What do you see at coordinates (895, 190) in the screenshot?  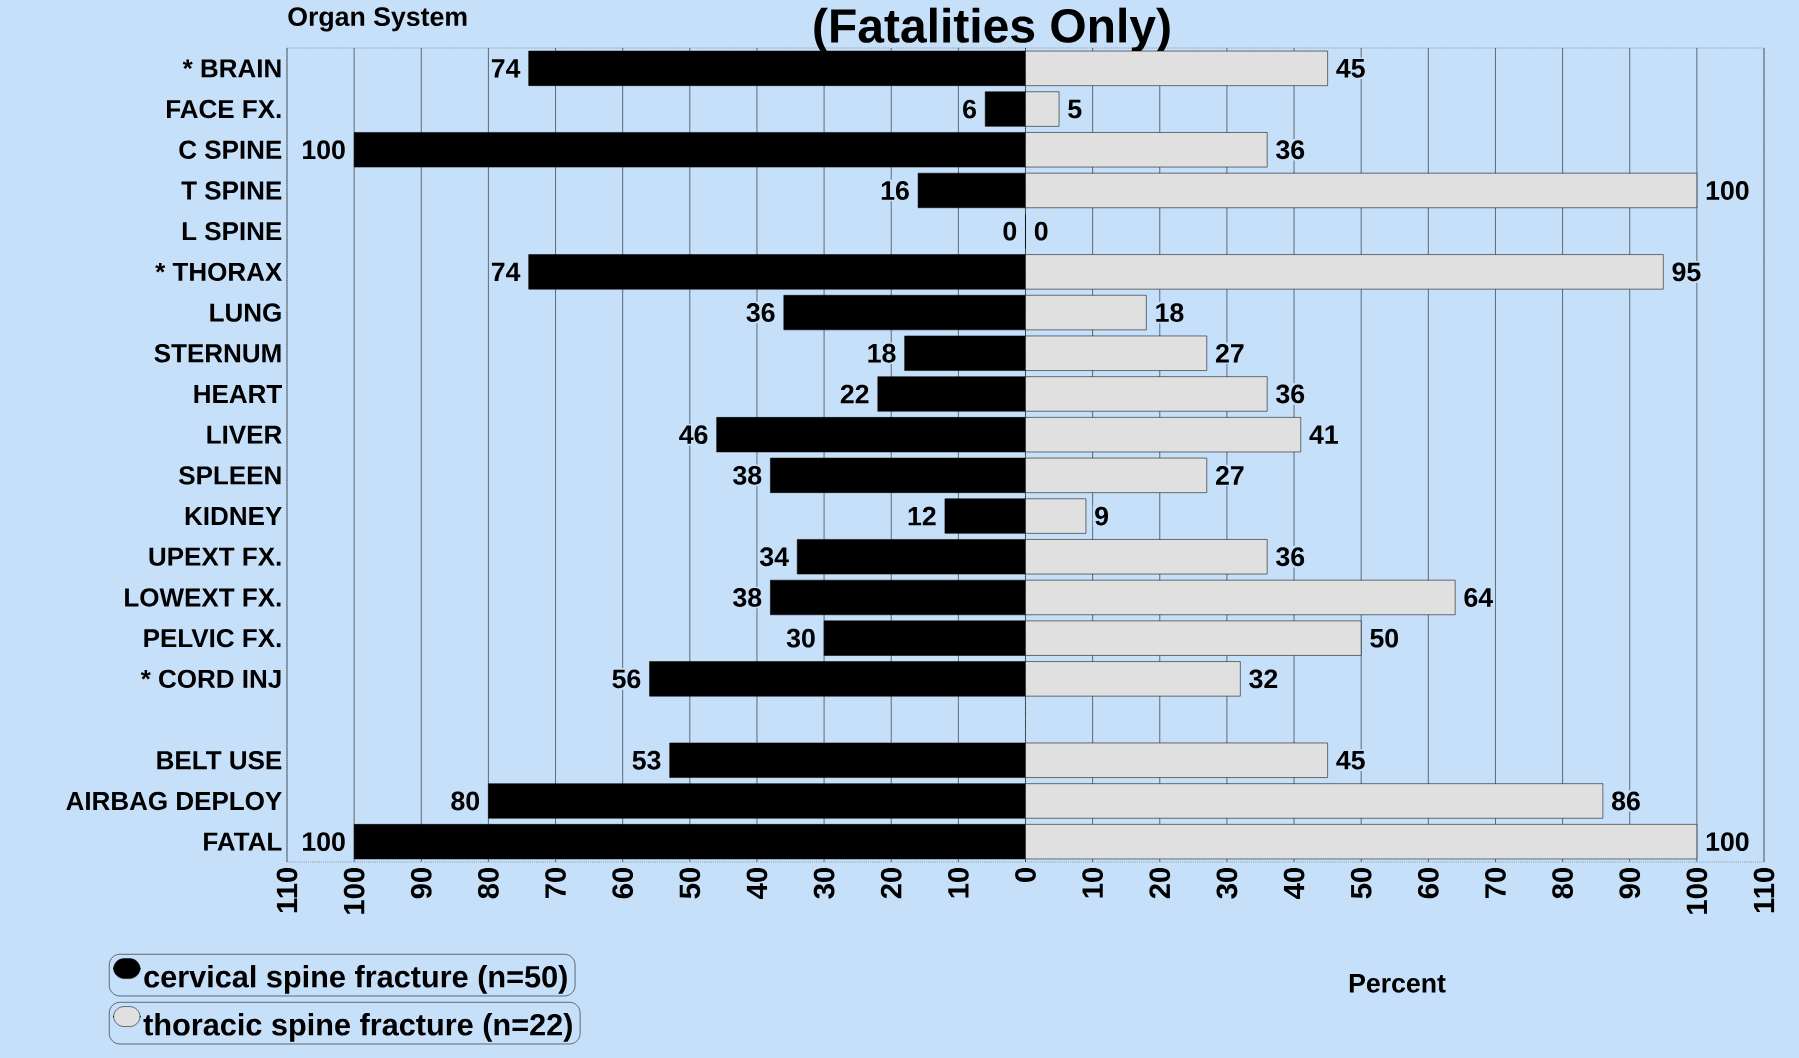 I see `data-label: 16` at bounding box center [895, 190].